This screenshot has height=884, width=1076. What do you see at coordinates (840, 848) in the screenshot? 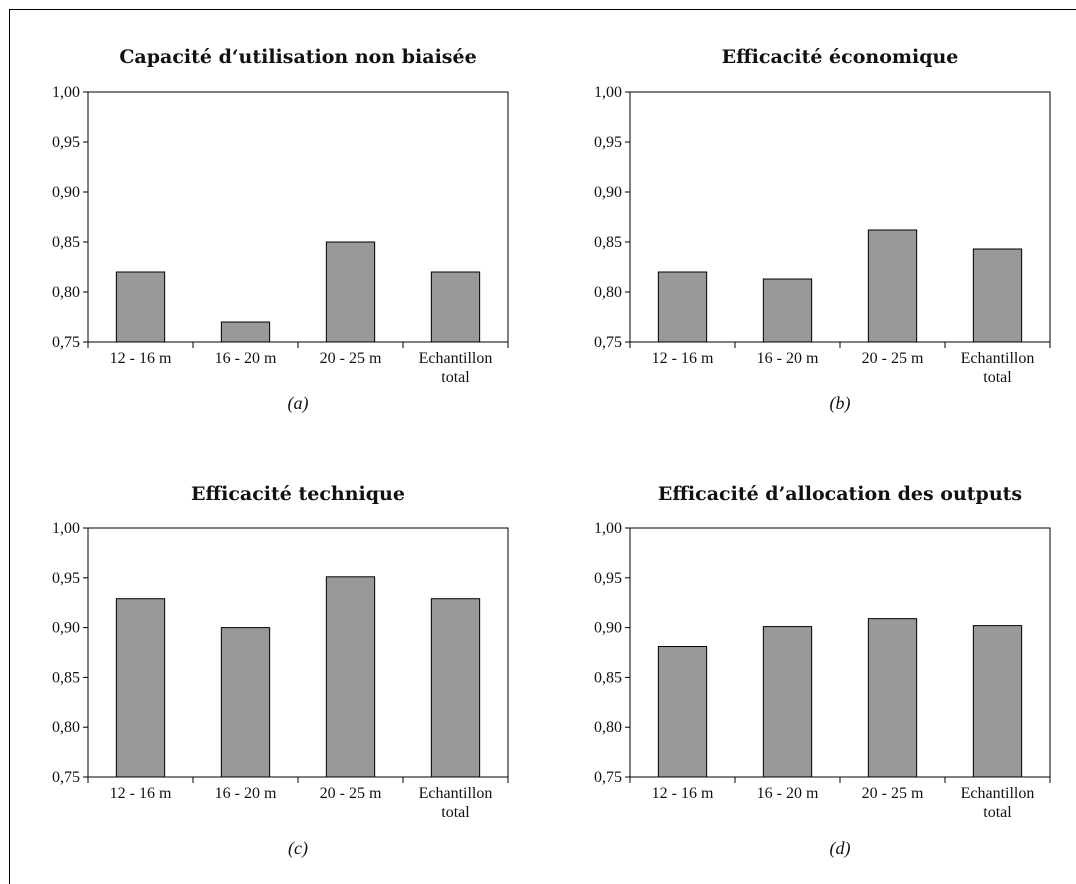
I see `panel-caption: (d)` at bounding box center [840, 848].